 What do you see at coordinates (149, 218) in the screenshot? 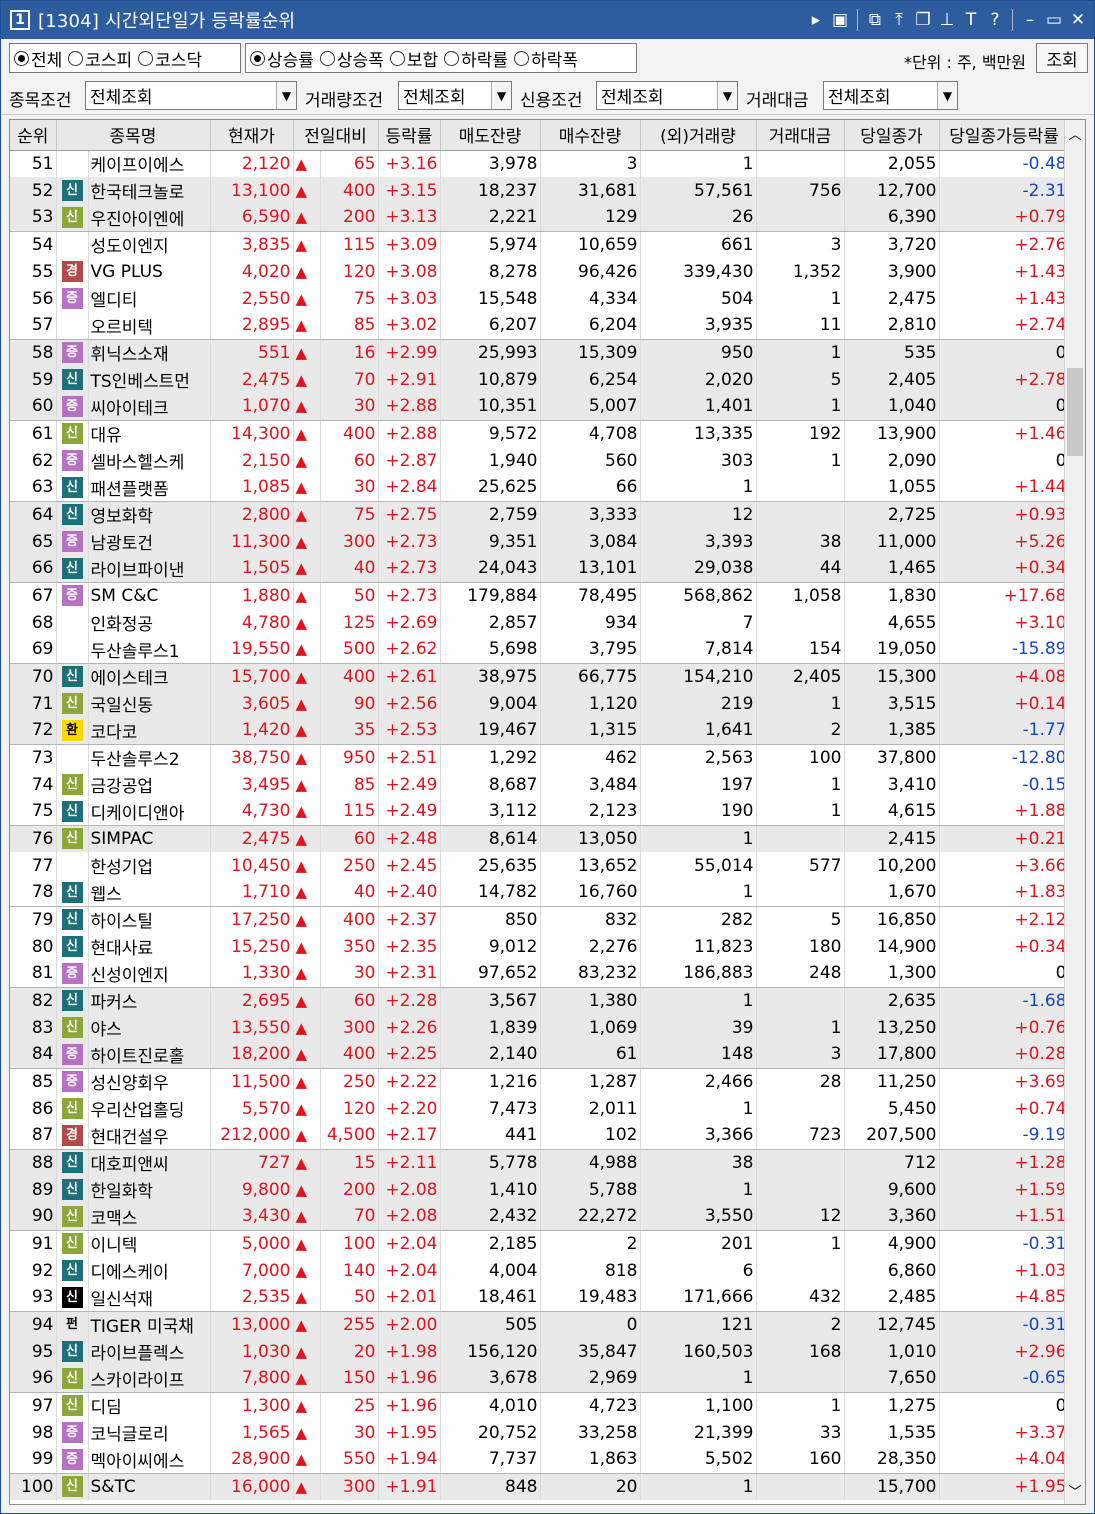
I see `stock-name-cell: 우진아이엔에` at bounding box center [149, 218].